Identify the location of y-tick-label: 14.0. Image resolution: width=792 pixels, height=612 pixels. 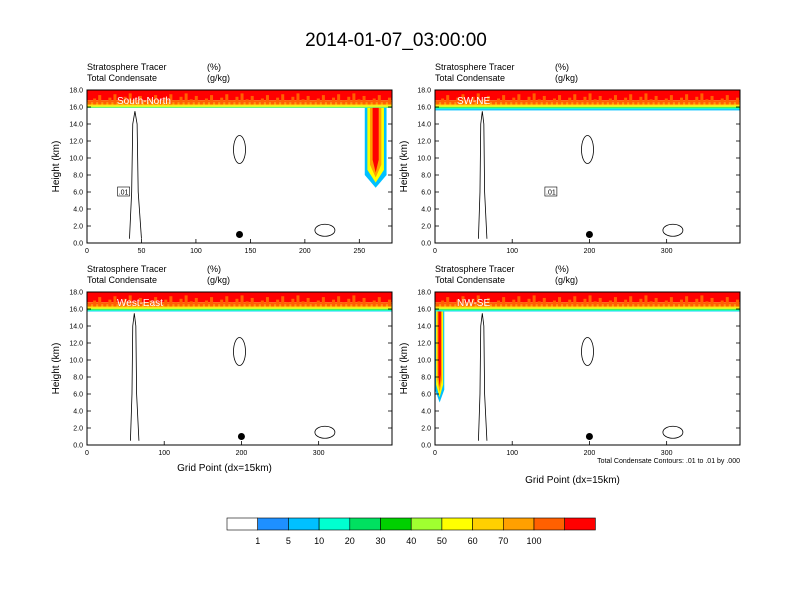
(424, 125).